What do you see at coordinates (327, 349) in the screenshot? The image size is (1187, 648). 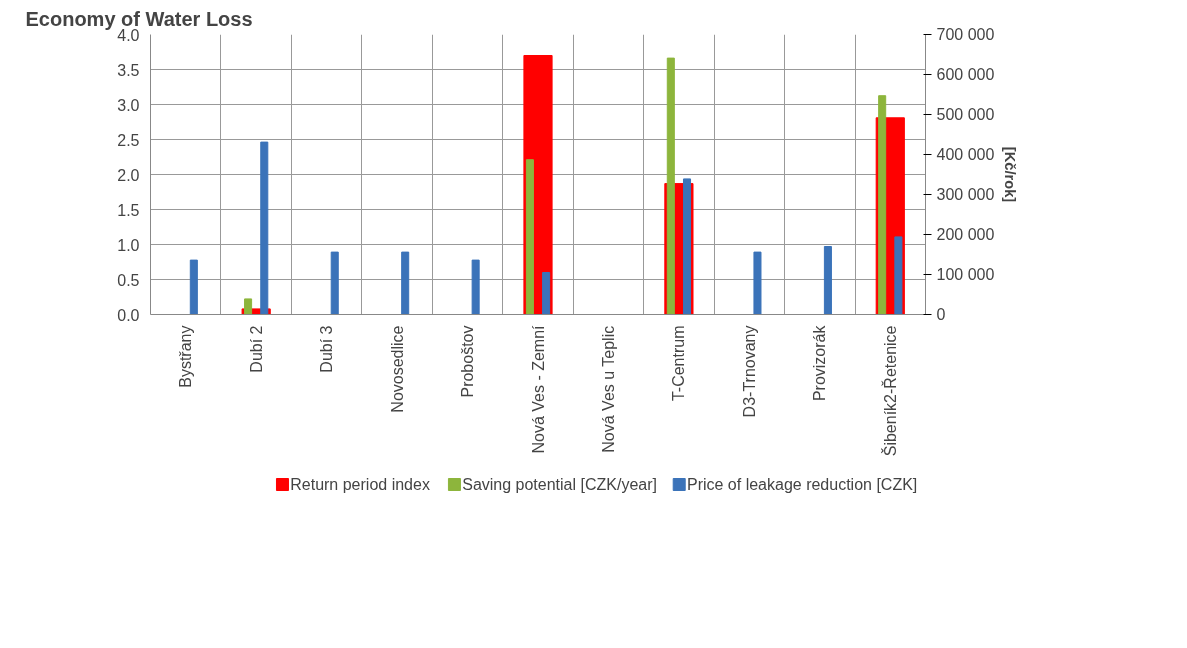 I see `x-tick-label: Dubí 3` at bounding box center [327, 349].